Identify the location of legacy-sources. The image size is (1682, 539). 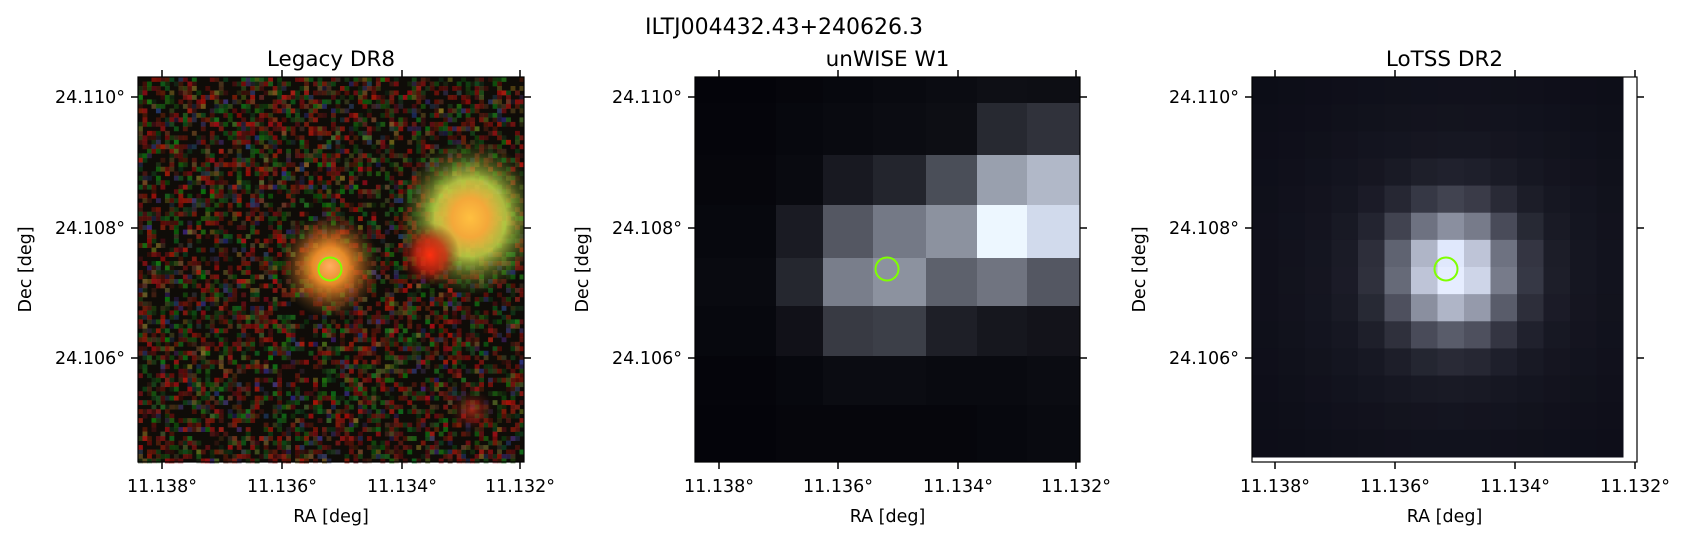
(402, 285).